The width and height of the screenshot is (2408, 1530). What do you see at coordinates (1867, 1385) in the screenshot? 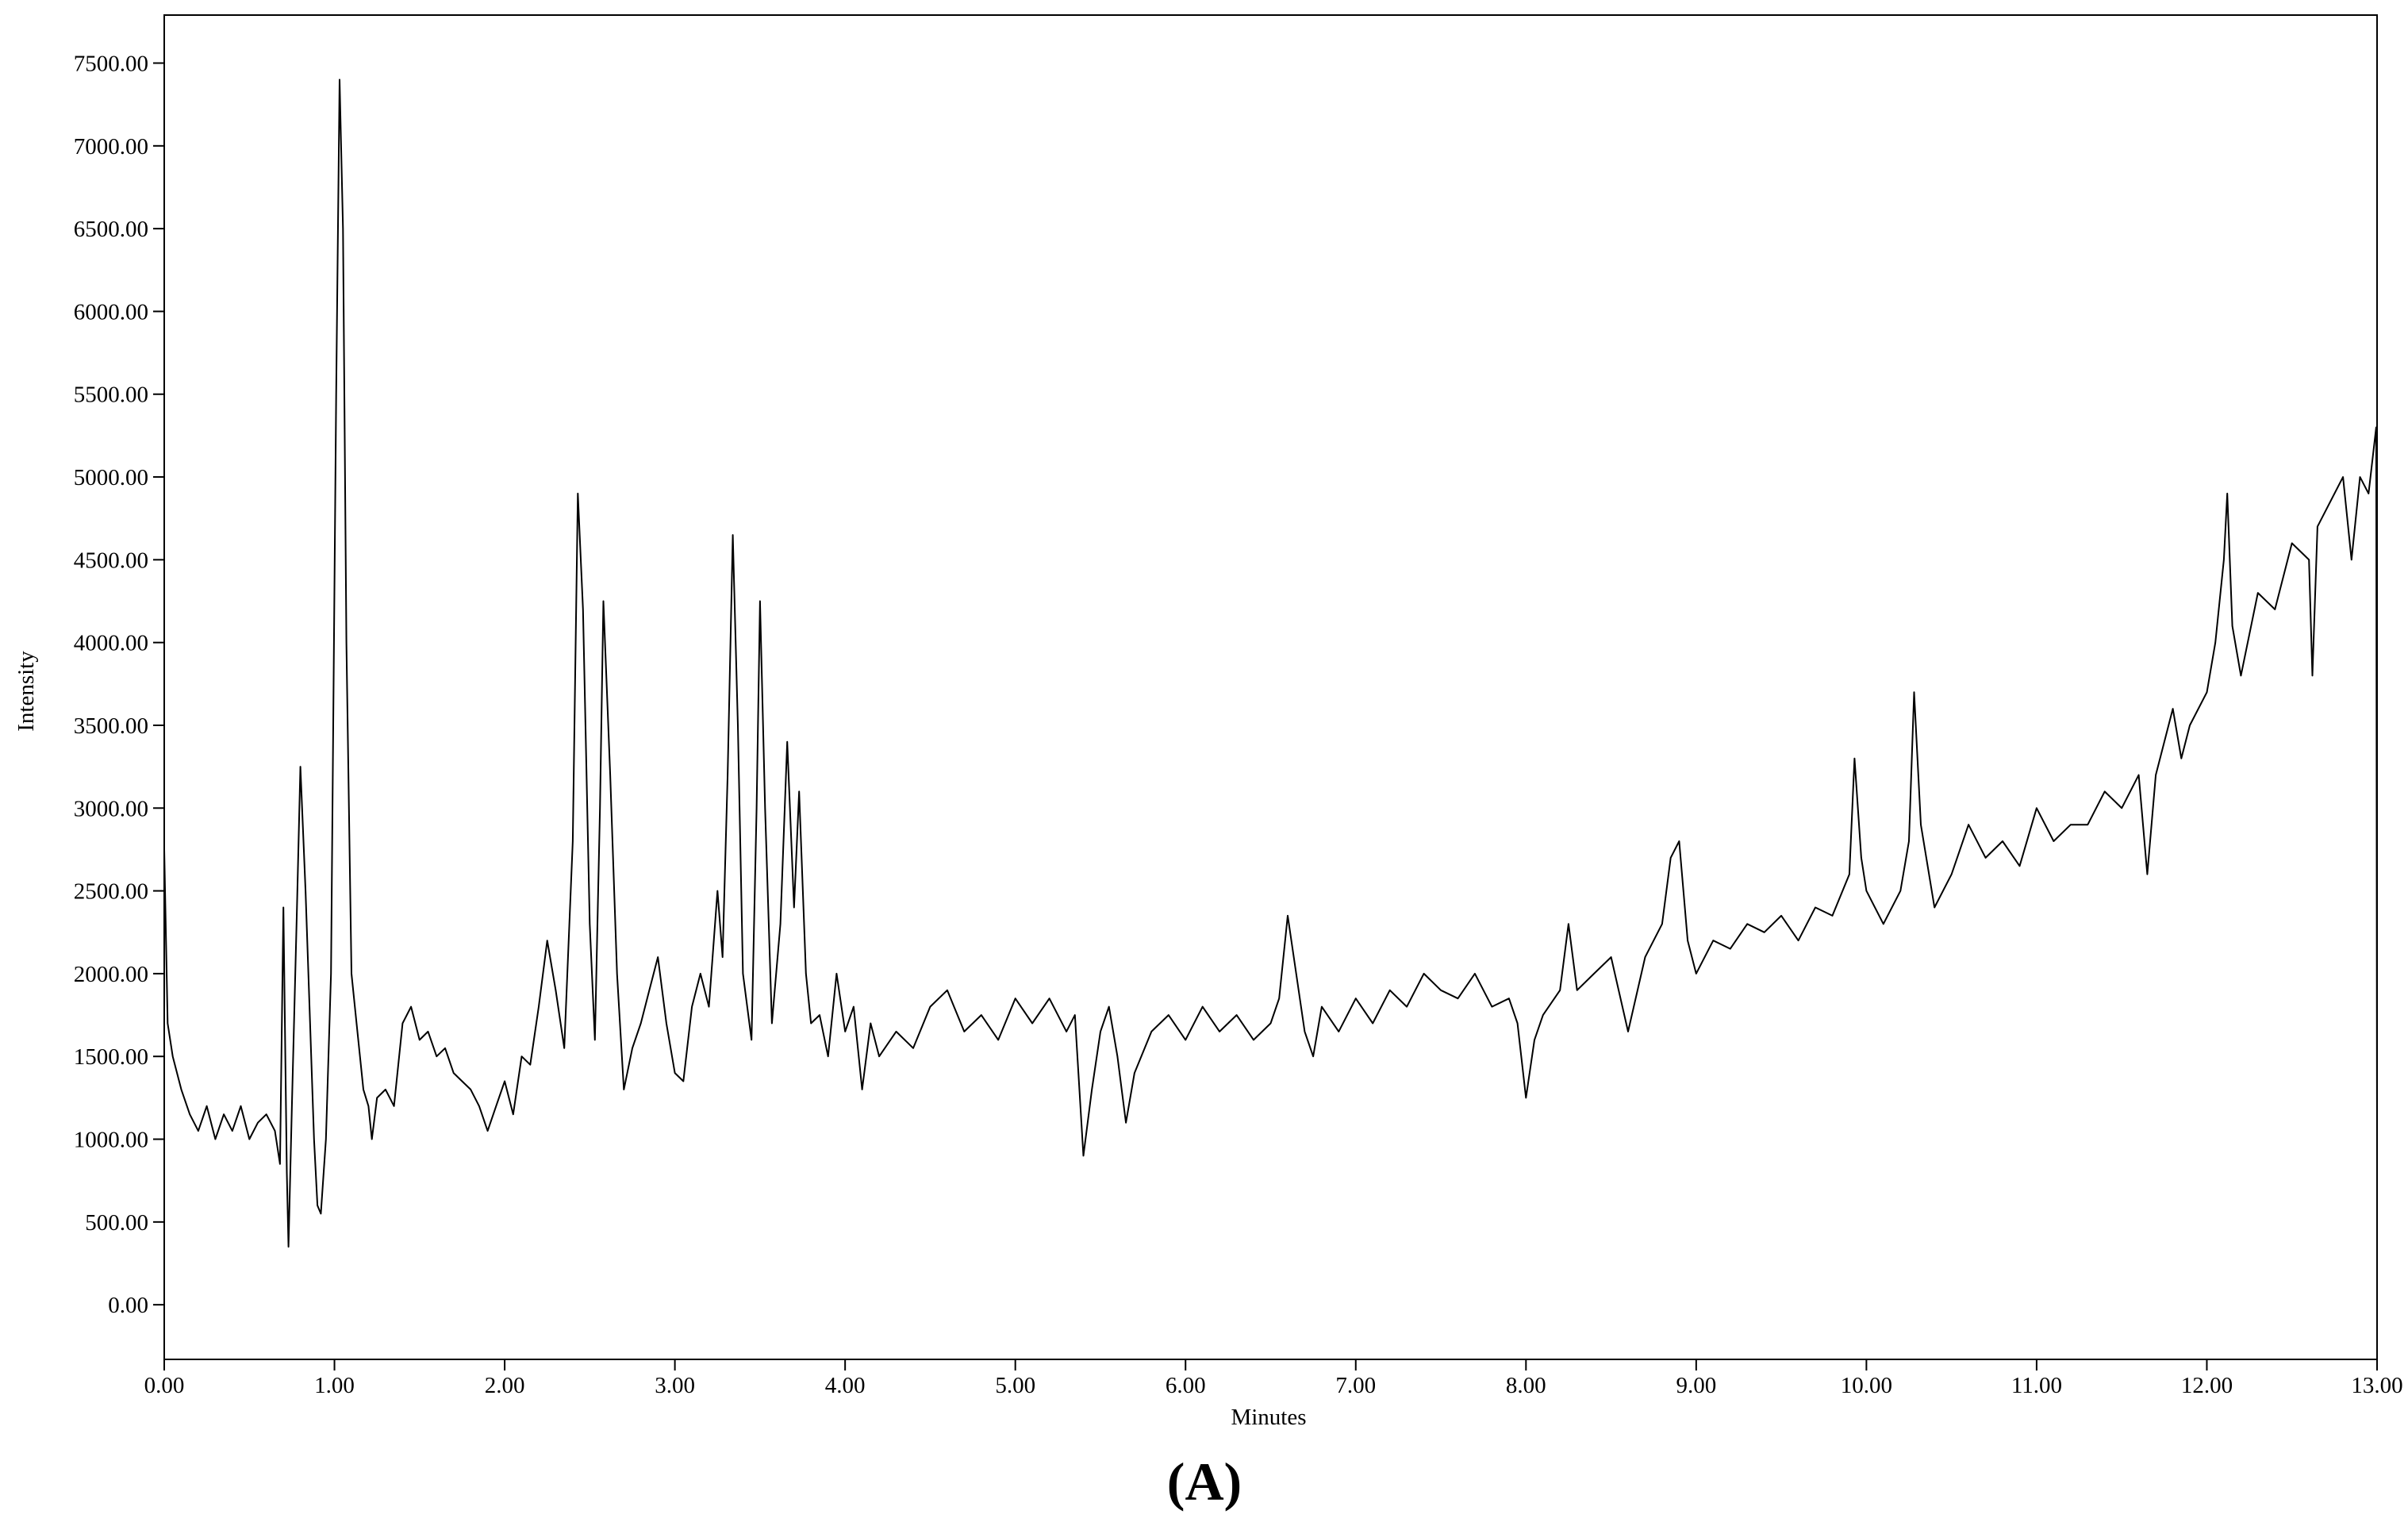
I see `x-tick-label: 10.00` at bounding box center [1867, 1385].